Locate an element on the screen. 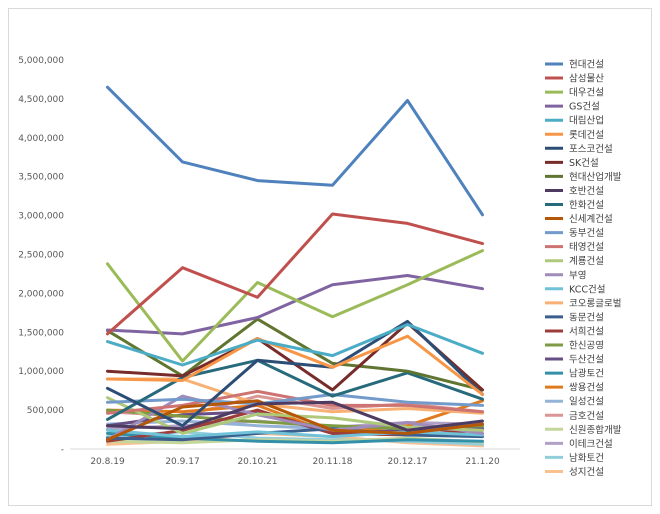  legend-item: 태영건설 is located at coordinates (574, 247).